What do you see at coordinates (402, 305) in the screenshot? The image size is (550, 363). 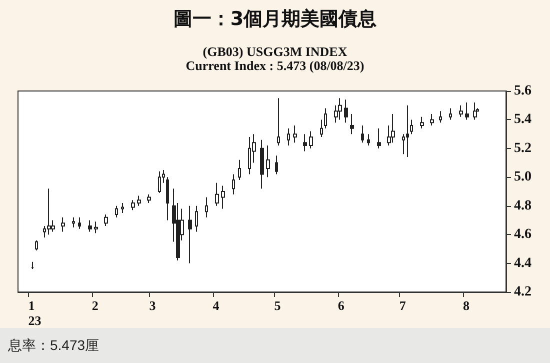 I see `x-tick-label: 7` at bounding box center [402, 305].